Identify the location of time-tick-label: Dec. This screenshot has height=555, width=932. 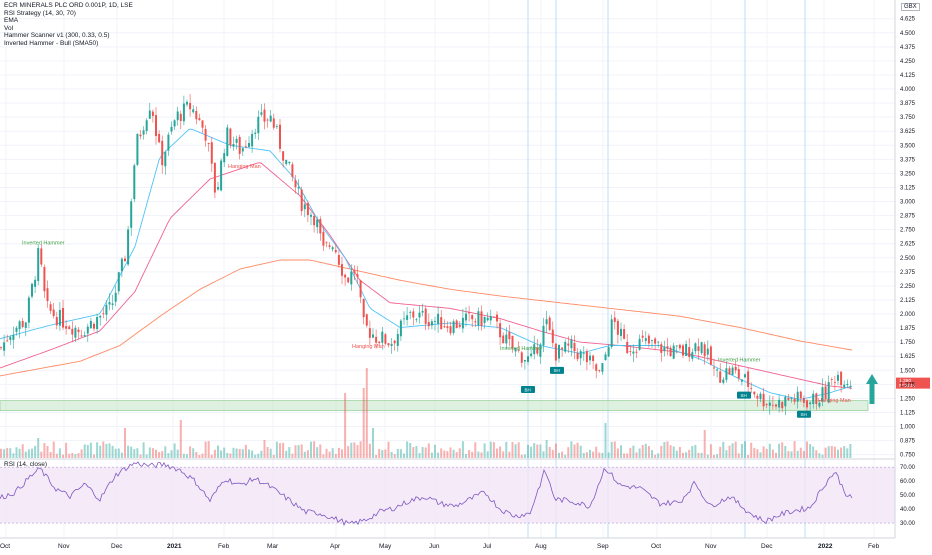
(117, 546).